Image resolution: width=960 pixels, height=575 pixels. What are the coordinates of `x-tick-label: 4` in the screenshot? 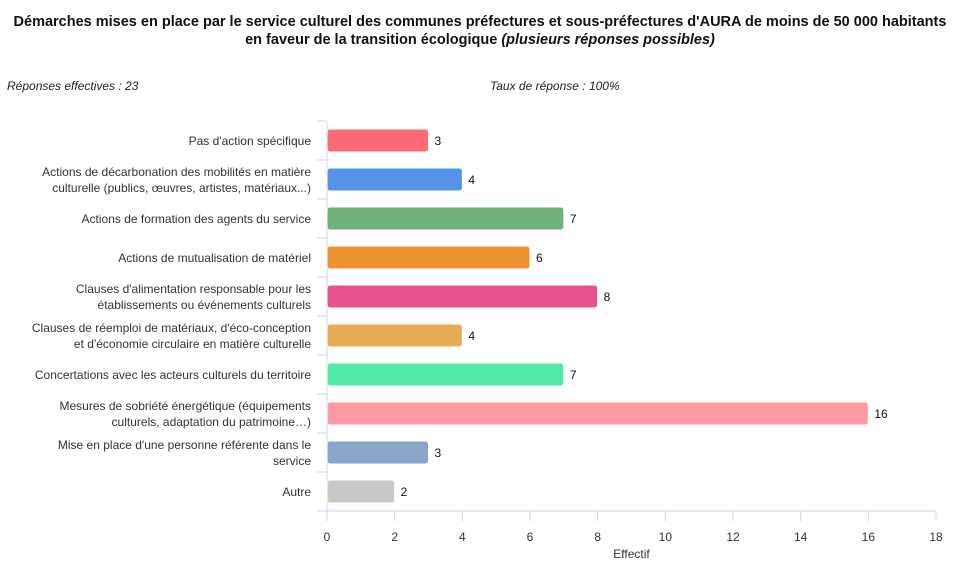 It's located at (462, 537).